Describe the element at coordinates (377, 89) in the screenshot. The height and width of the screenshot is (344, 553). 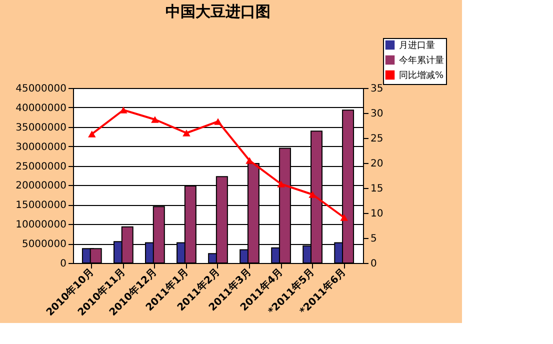
I see `y2-tick-label: 35` at that location.